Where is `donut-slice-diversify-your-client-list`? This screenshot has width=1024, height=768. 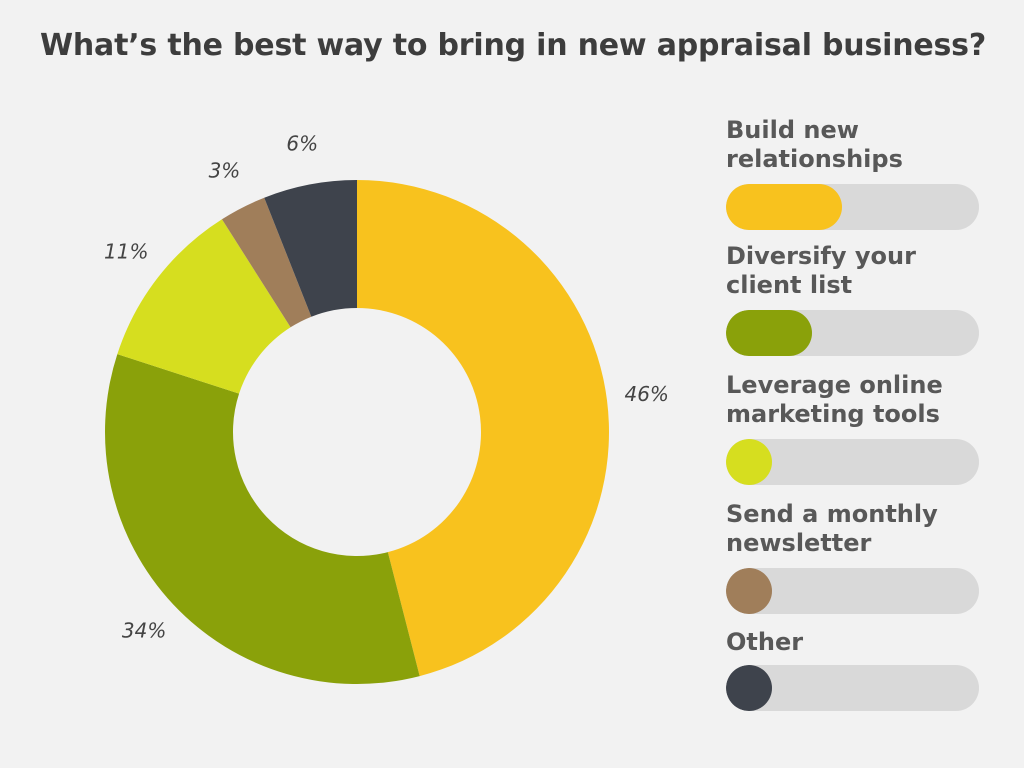
donut-slice-diversify-your-client-list is located at coordinates (262, 519).